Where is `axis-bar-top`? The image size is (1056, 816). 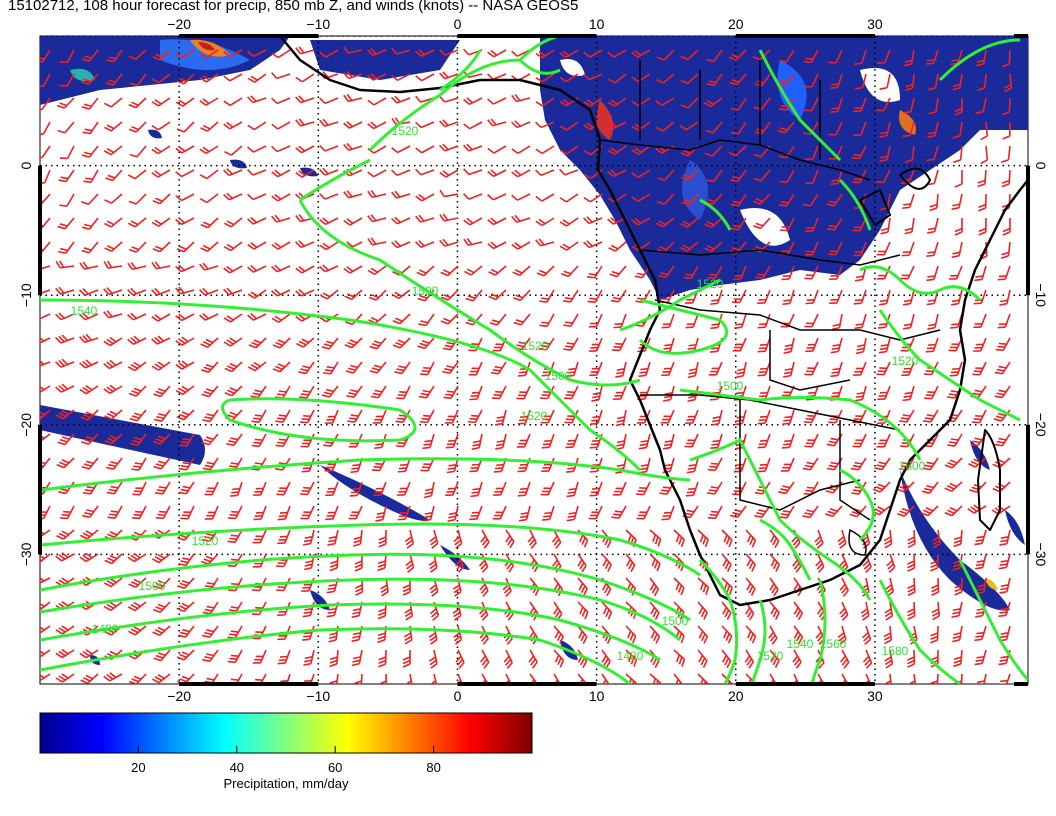 axis-bar-top is located at coordinates (527, 36).